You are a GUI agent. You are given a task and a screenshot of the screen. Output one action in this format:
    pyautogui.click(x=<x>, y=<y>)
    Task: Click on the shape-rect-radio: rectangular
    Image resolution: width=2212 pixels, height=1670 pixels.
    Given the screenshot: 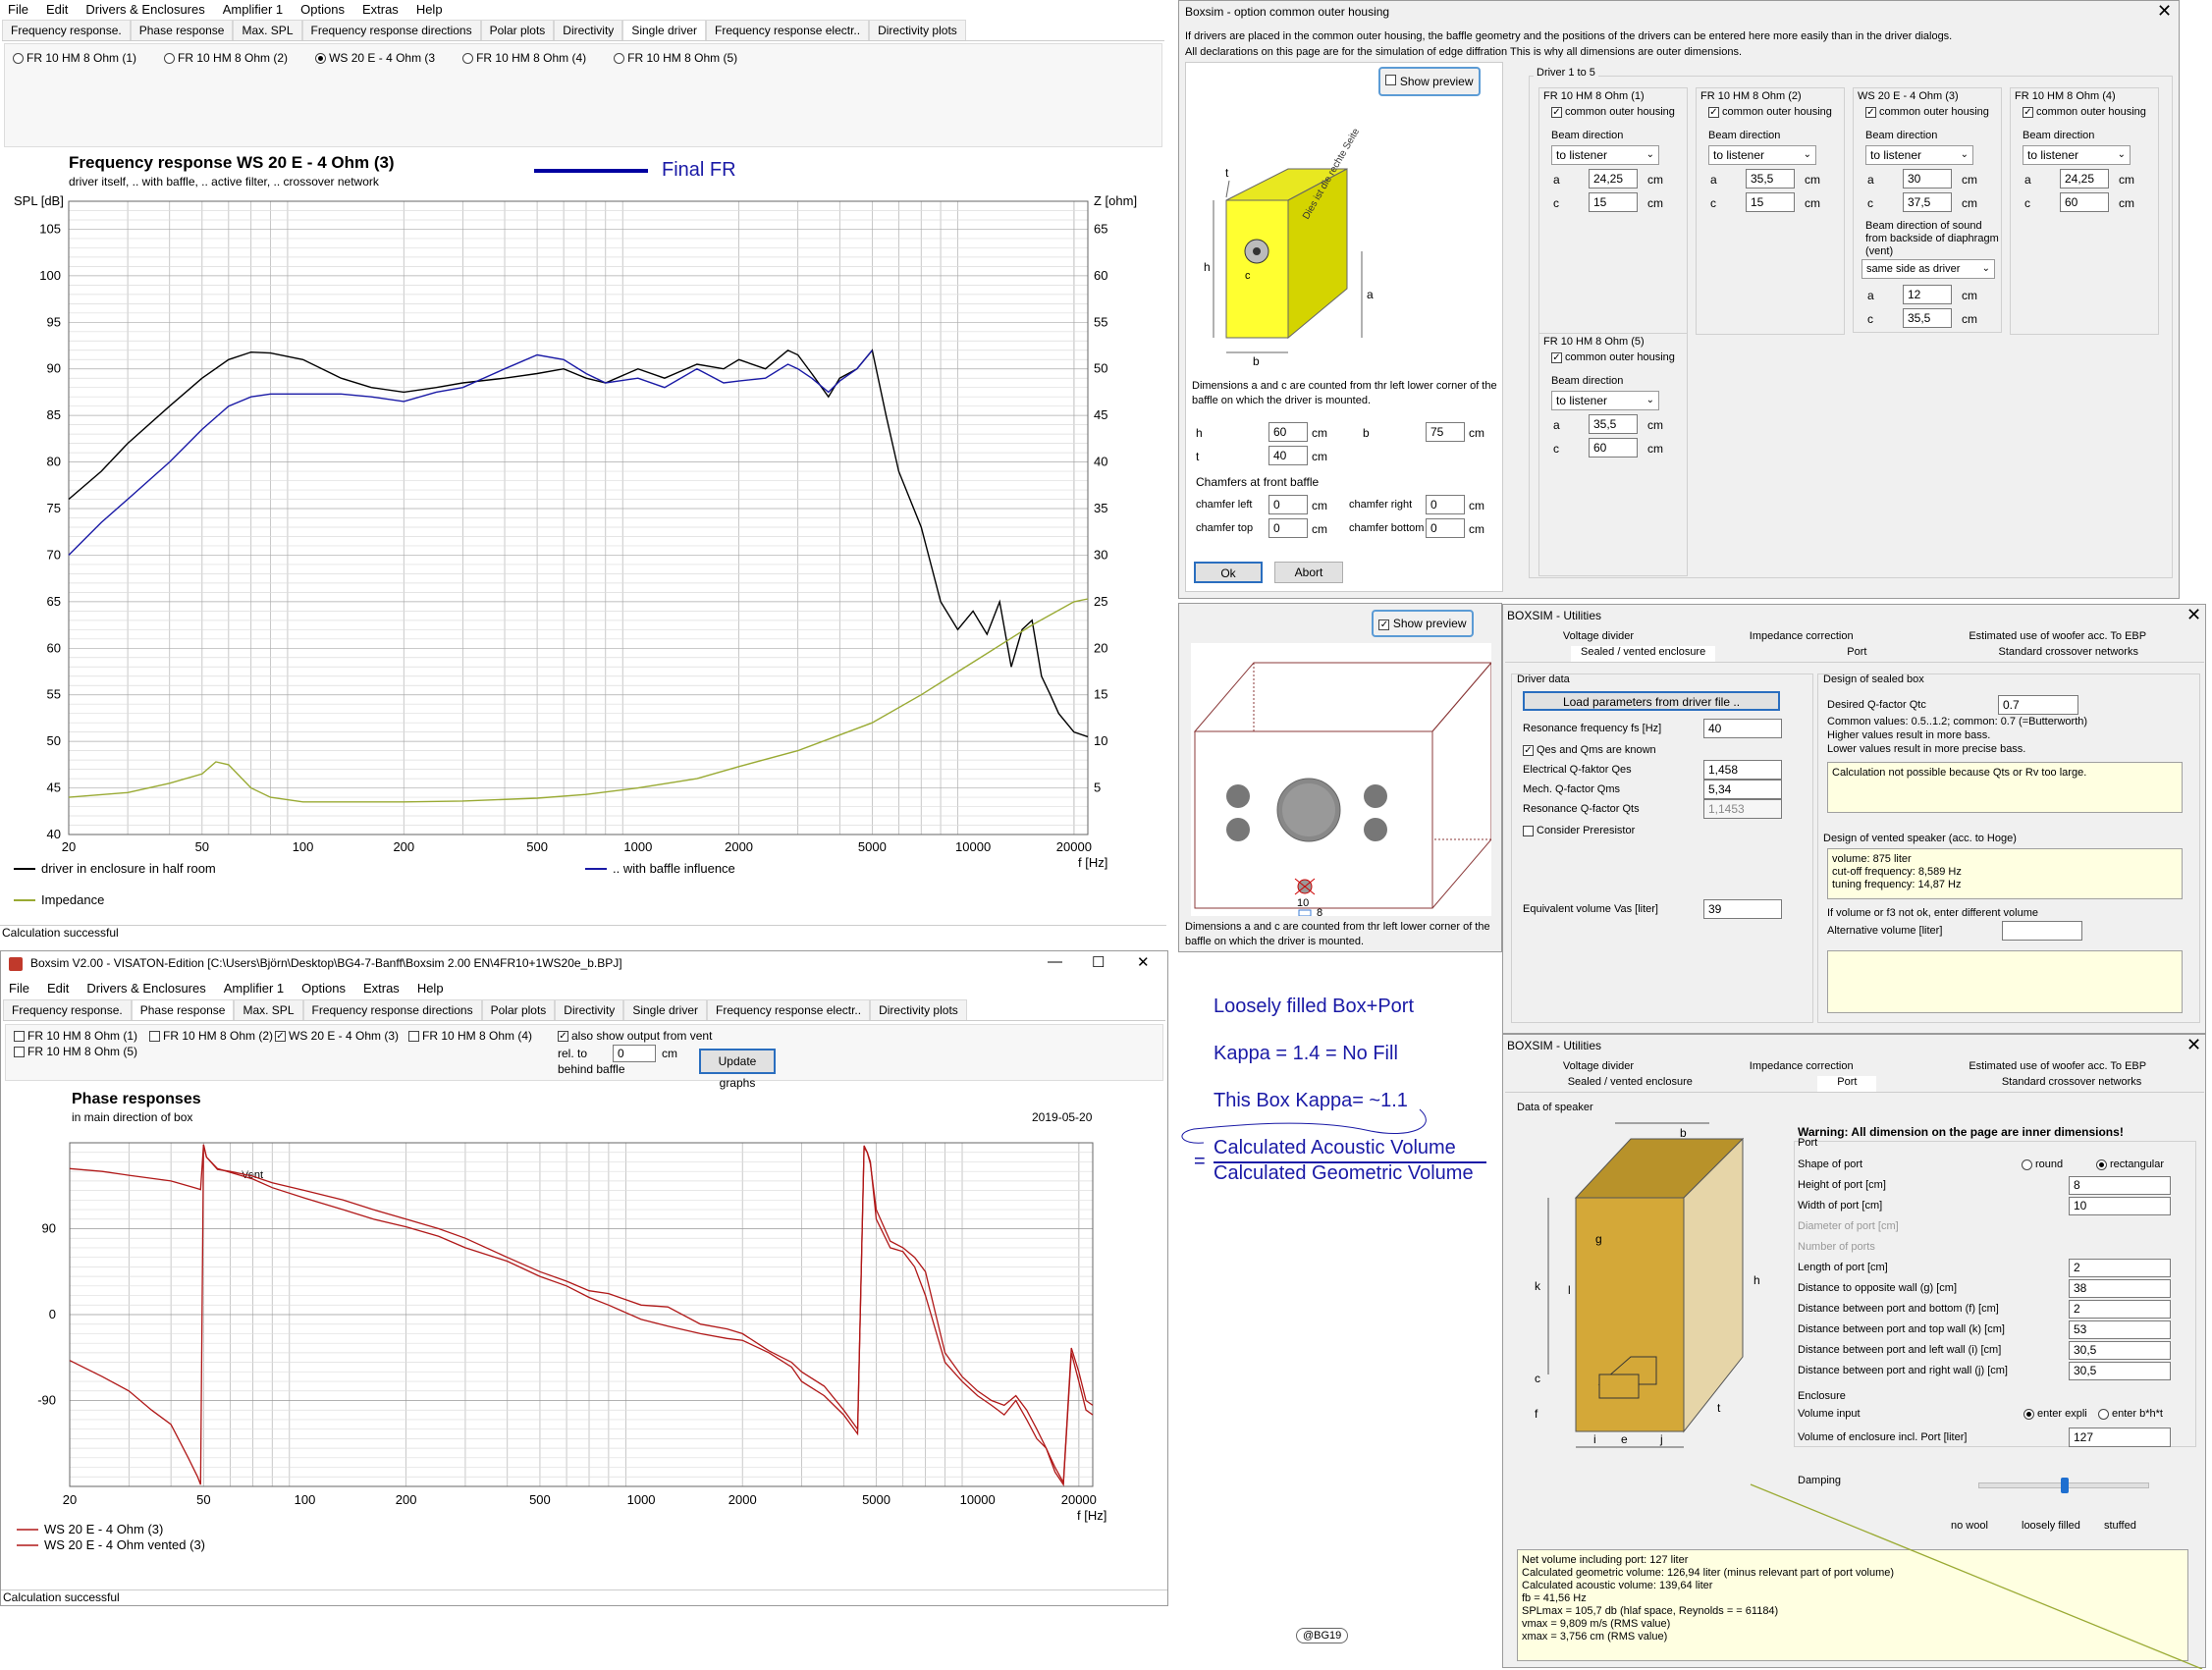 What is the action you would take?
    pyautogui.click(x=2130, y=1164)
    